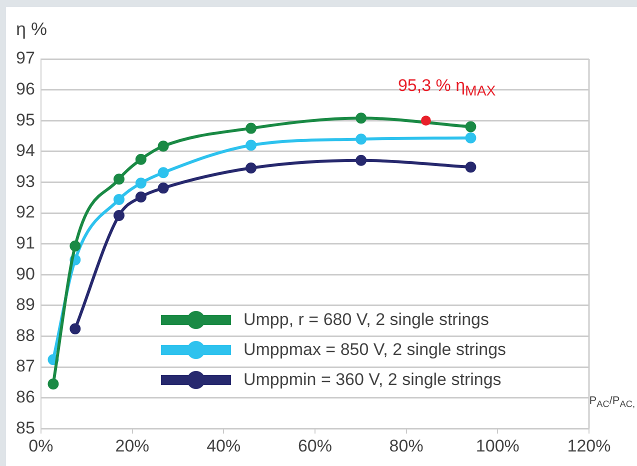  I want to click on y-tick-label: 91, so click(25, 242).